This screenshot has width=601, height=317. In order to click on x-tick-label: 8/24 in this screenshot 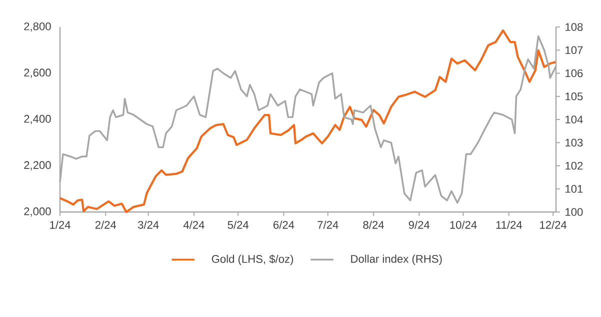, I will do `click(373, 224)`.